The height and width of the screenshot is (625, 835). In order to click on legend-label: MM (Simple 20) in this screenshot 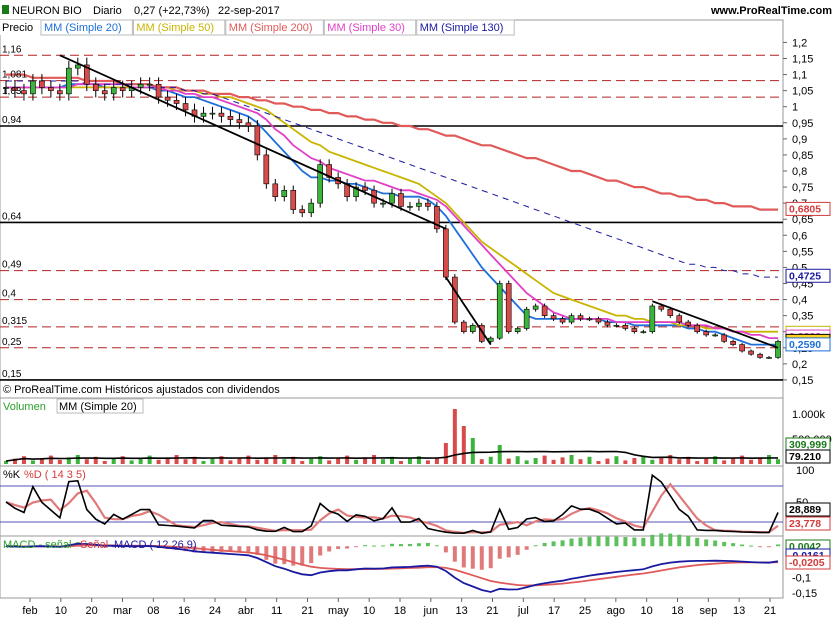, I will do `click(83, 28)`.